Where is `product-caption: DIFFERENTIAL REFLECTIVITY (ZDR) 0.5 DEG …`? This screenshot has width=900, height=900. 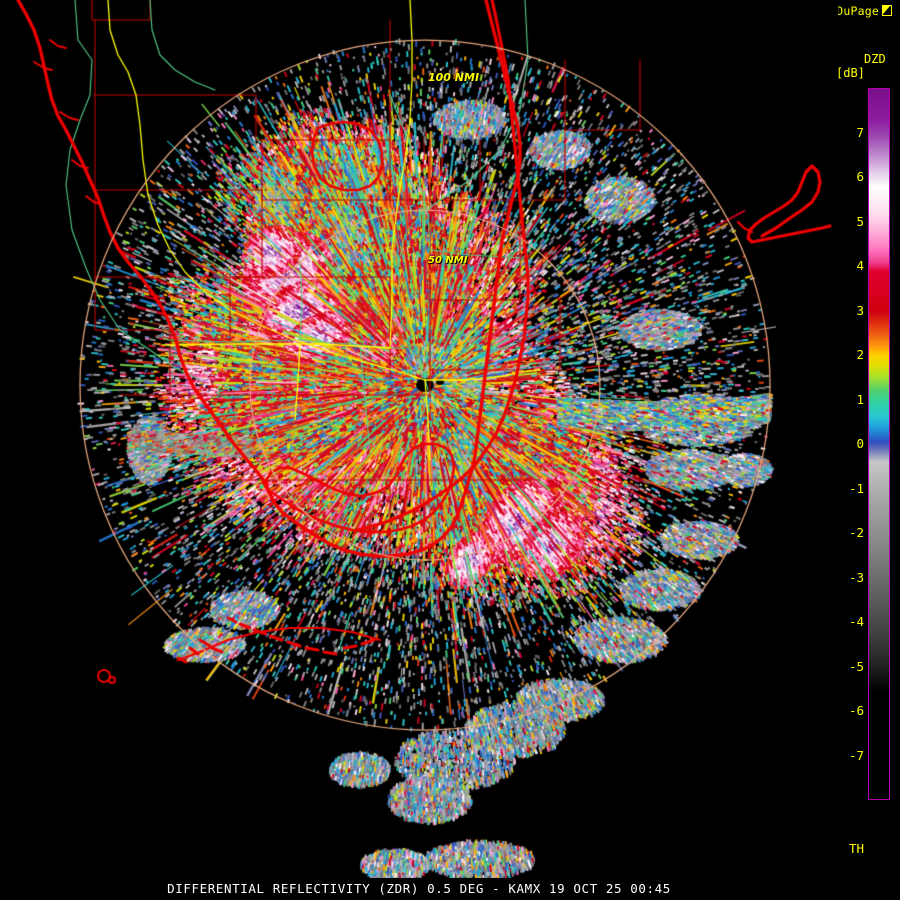
product-caption: DIFFERENTIAL REFLECTIVITY (ZDR) 0.5 DEG … is located at coordinates (419, 888).